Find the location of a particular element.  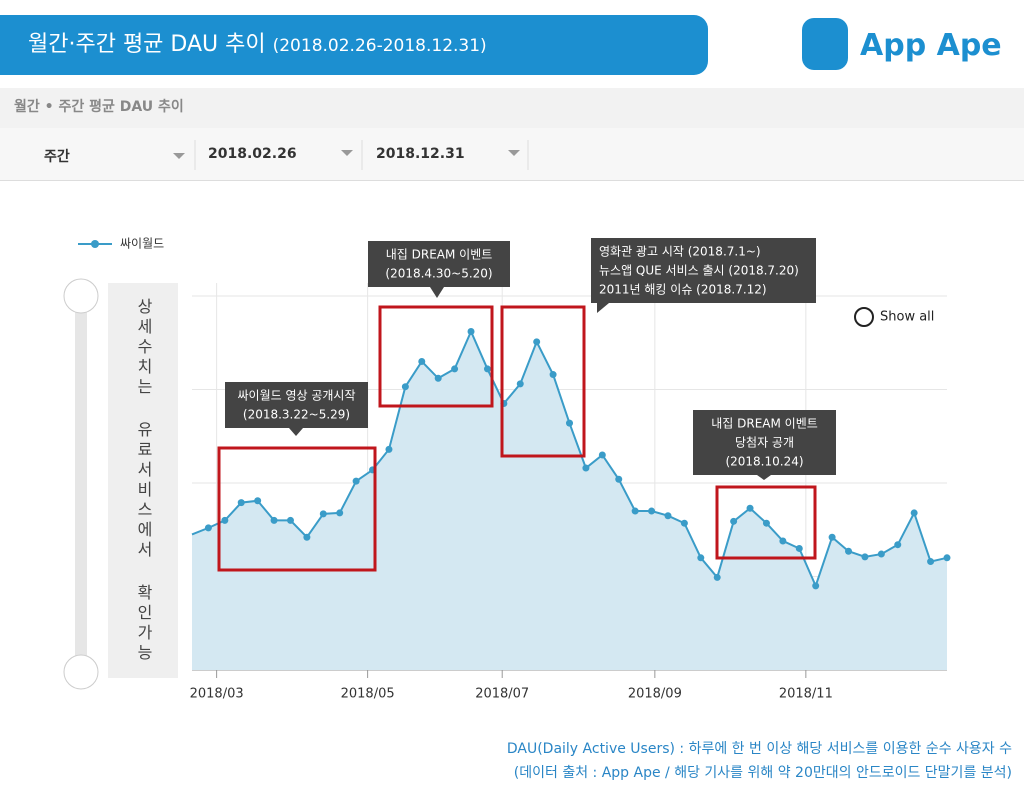

slider-track is located at coordinates (81, 478).